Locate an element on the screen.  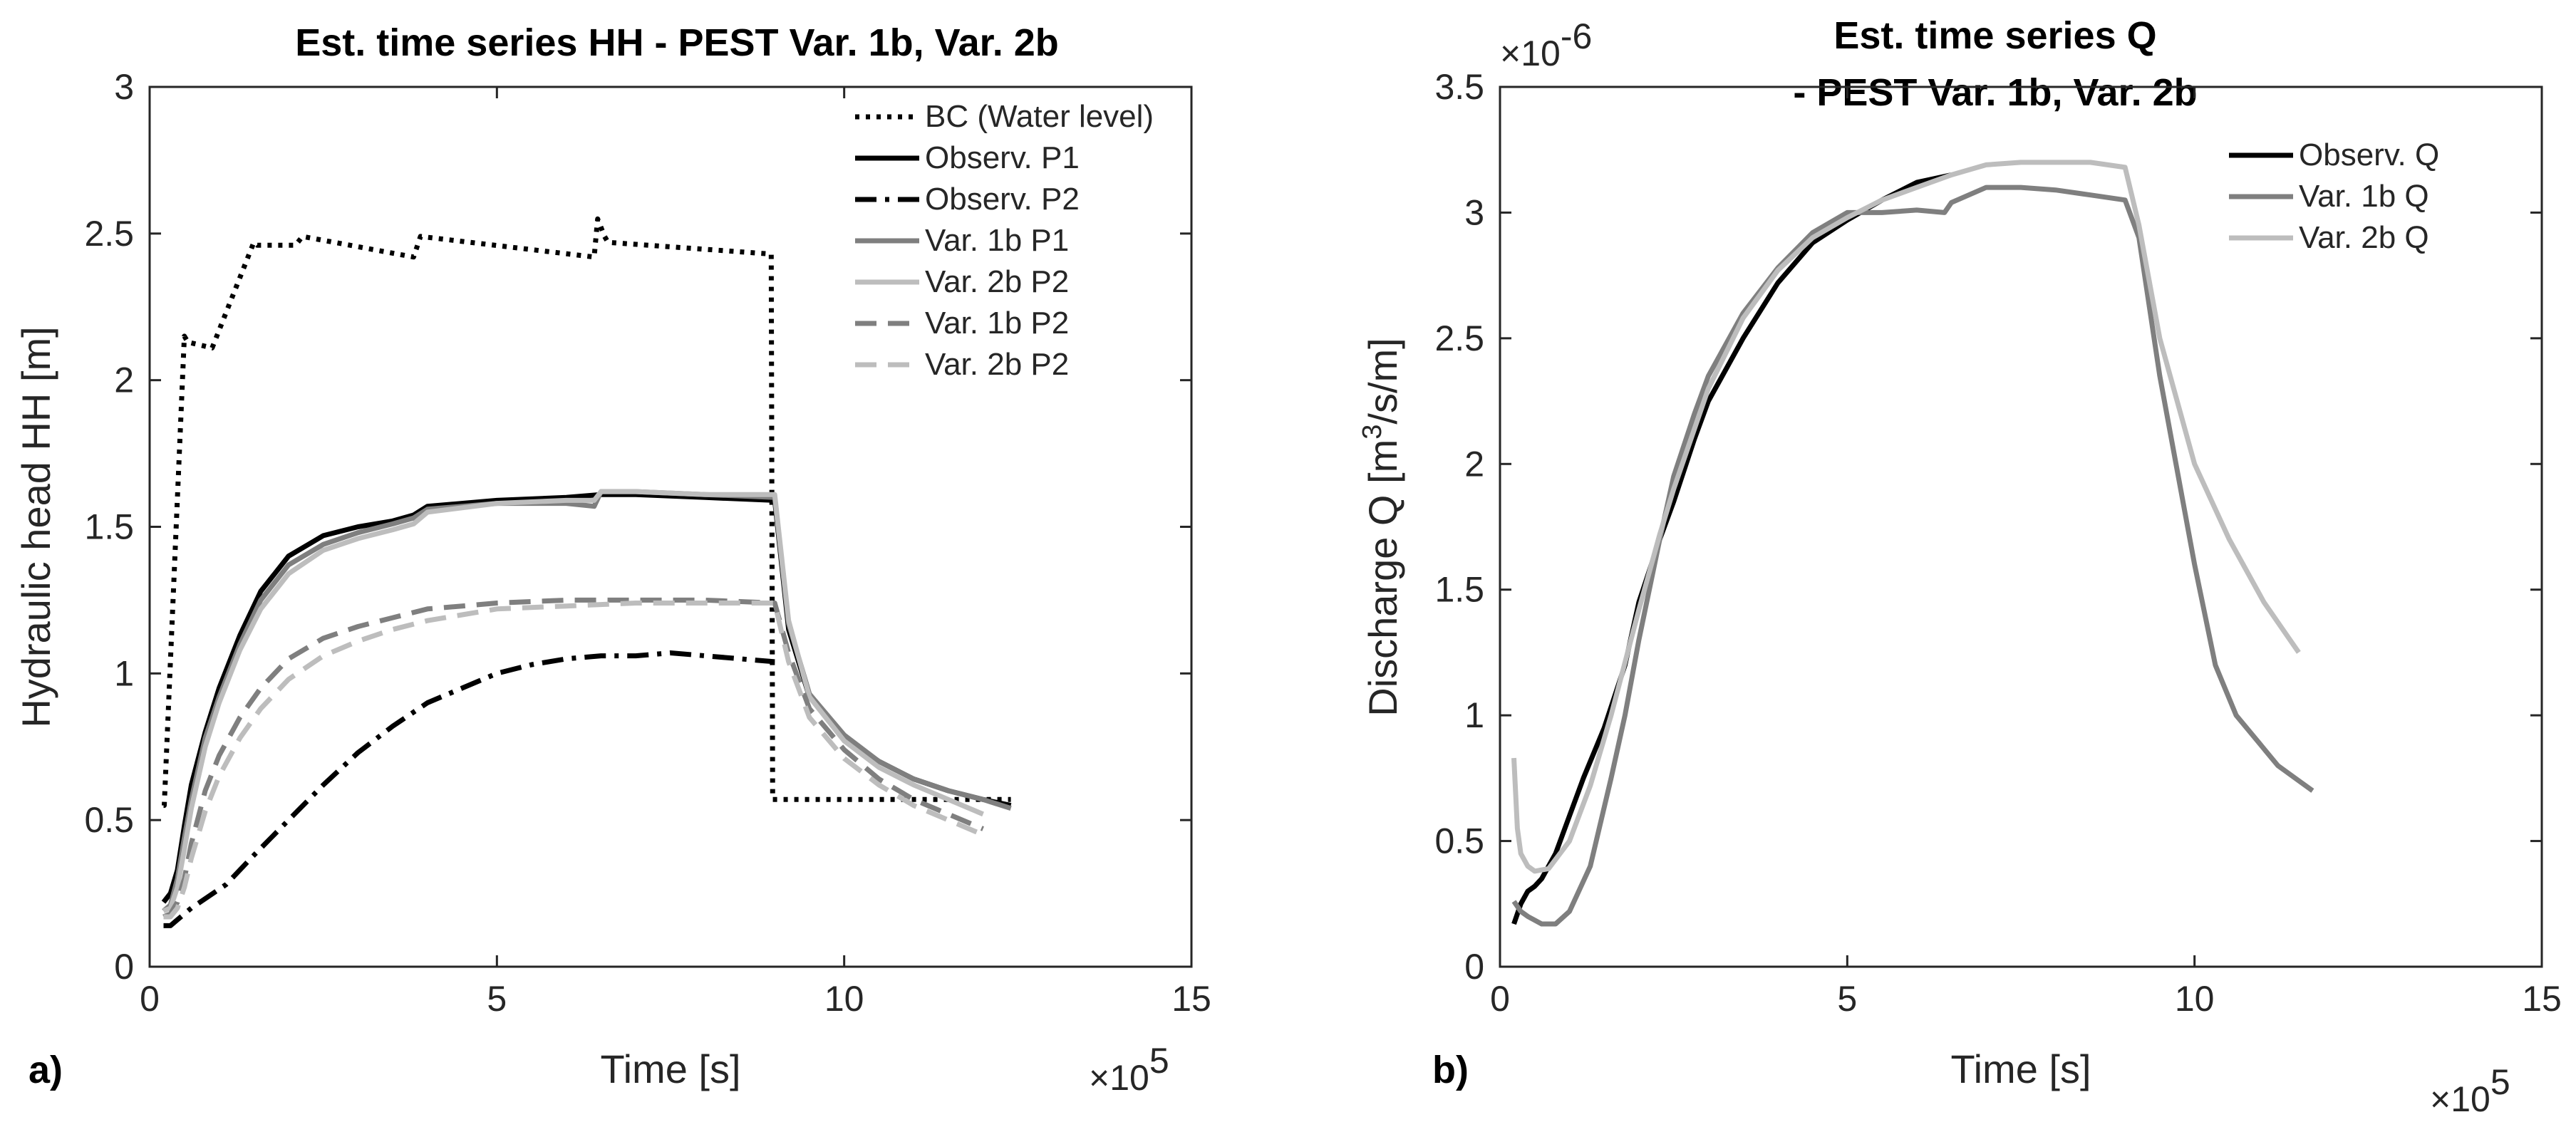
chart-a-legend-label: Observ. P1 is located at coordinates (1003, 157).